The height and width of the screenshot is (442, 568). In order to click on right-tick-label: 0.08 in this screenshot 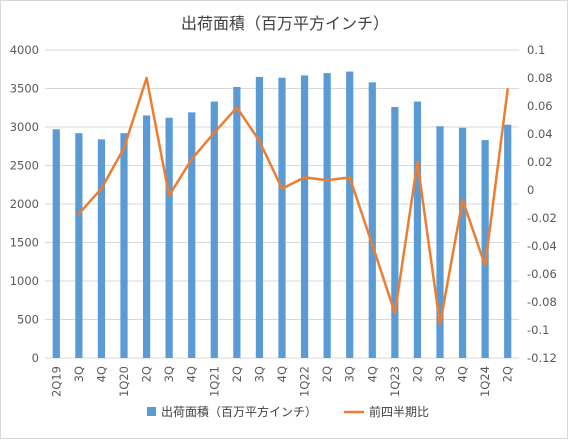, I will do `click(540, 78)`.